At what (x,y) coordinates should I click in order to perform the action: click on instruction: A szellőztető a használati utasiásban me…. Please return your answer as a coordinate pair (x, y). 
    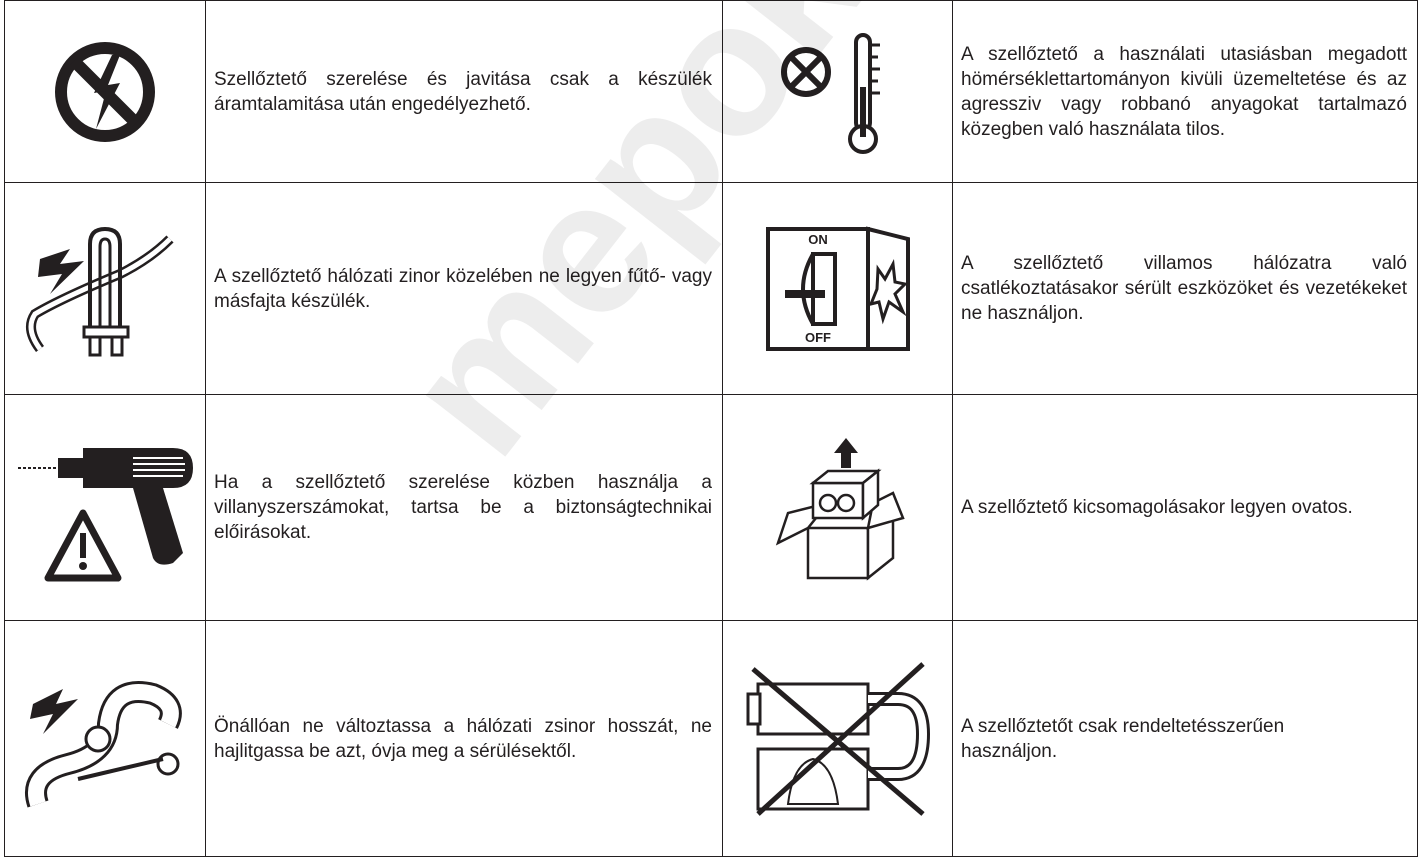
    Looking at the image, I should click on (1185, 91).